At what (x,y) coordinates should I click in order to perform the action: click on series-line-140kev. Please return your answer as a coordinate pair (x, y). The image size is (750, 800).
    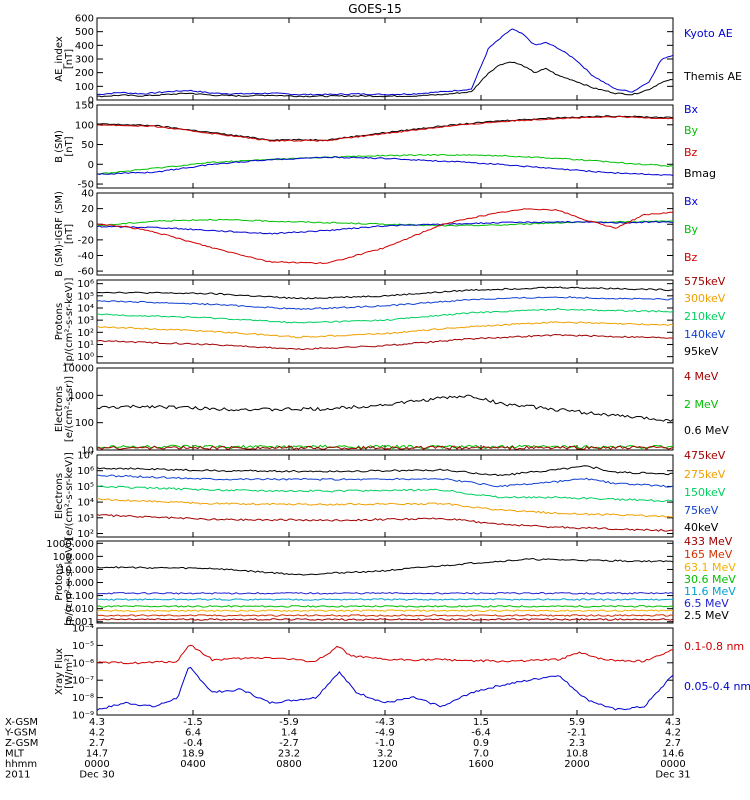
    Looking at the image, I should click on (385, 303).